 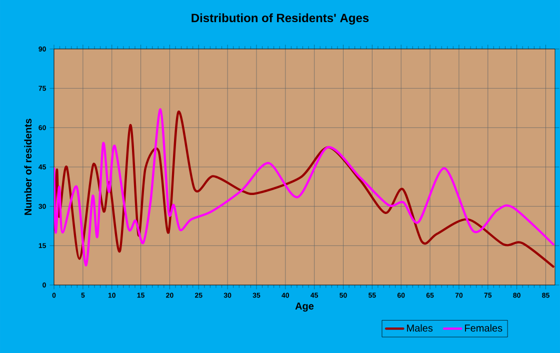 I want to click on chart-title: Distribution of Residents' Ages, so click(x=280, y=19).